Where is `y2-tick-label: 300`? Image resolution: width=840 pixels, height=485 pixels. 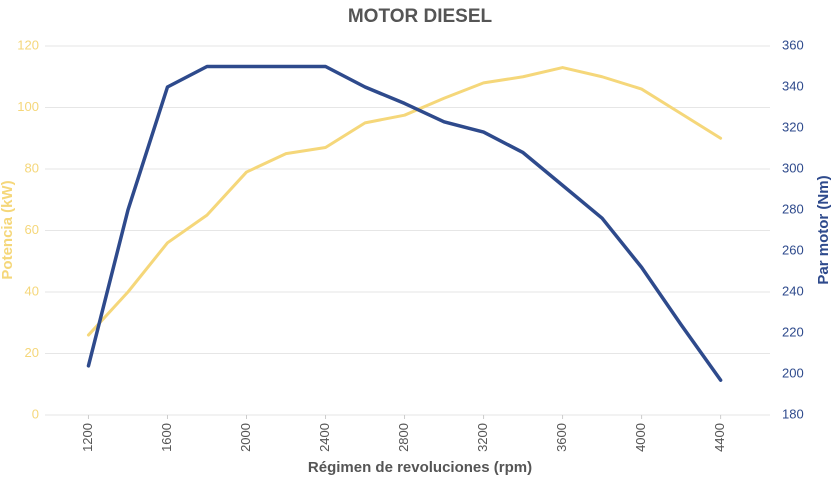 y2-tick-label: 300 is located at coordinates (793, 167).